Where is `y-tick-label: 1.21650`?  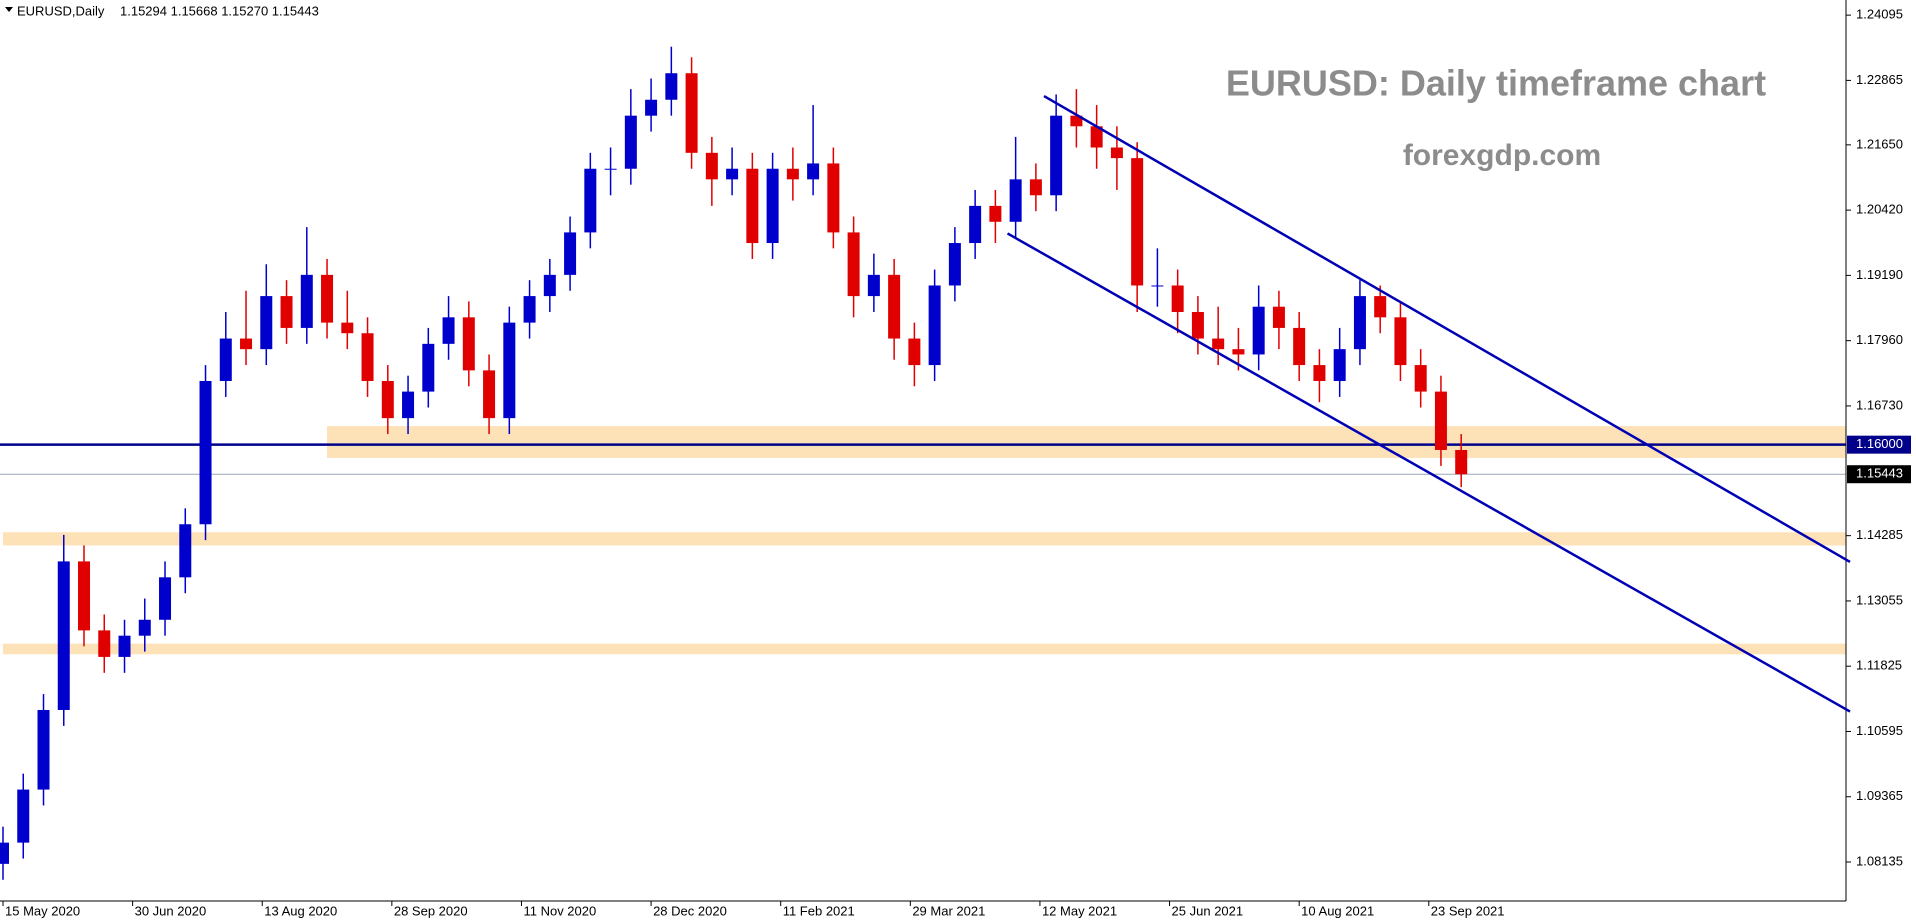
y-tick-label: 1.21650 is located at coordinates (1879, 143).